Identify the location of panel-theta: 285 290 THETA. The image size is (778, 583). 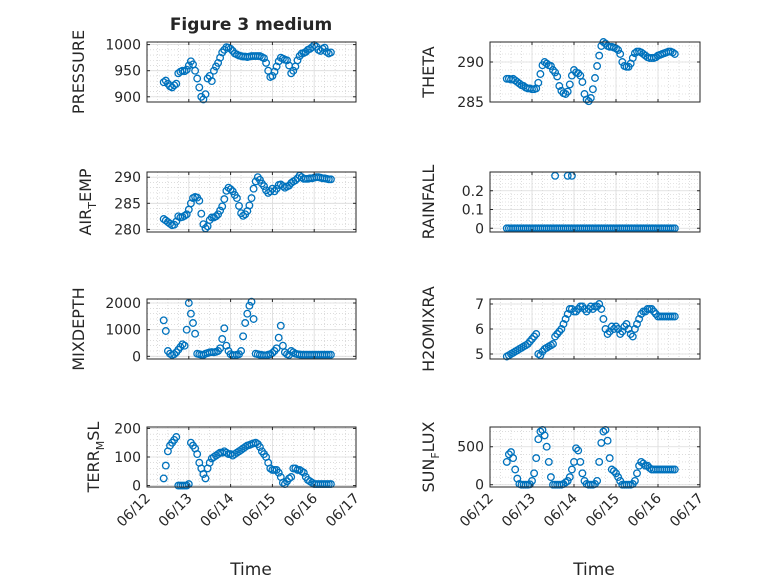
(560, 74).